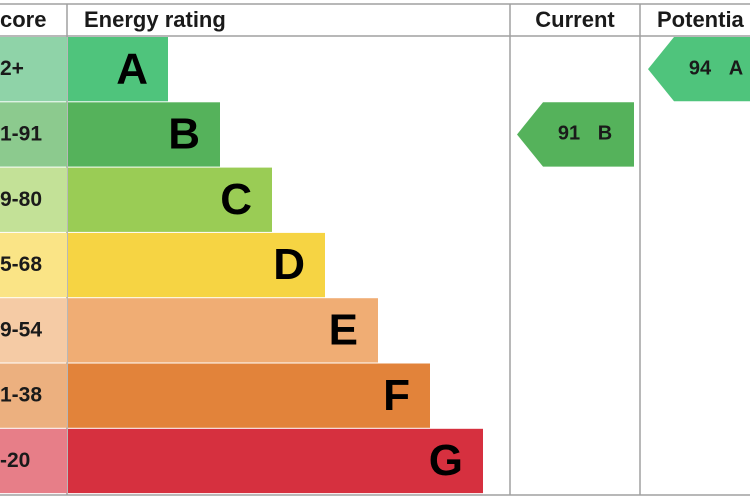  Describe the element at coordinates (23, 19) in the screenshot. I see `score-header: core` at that location.